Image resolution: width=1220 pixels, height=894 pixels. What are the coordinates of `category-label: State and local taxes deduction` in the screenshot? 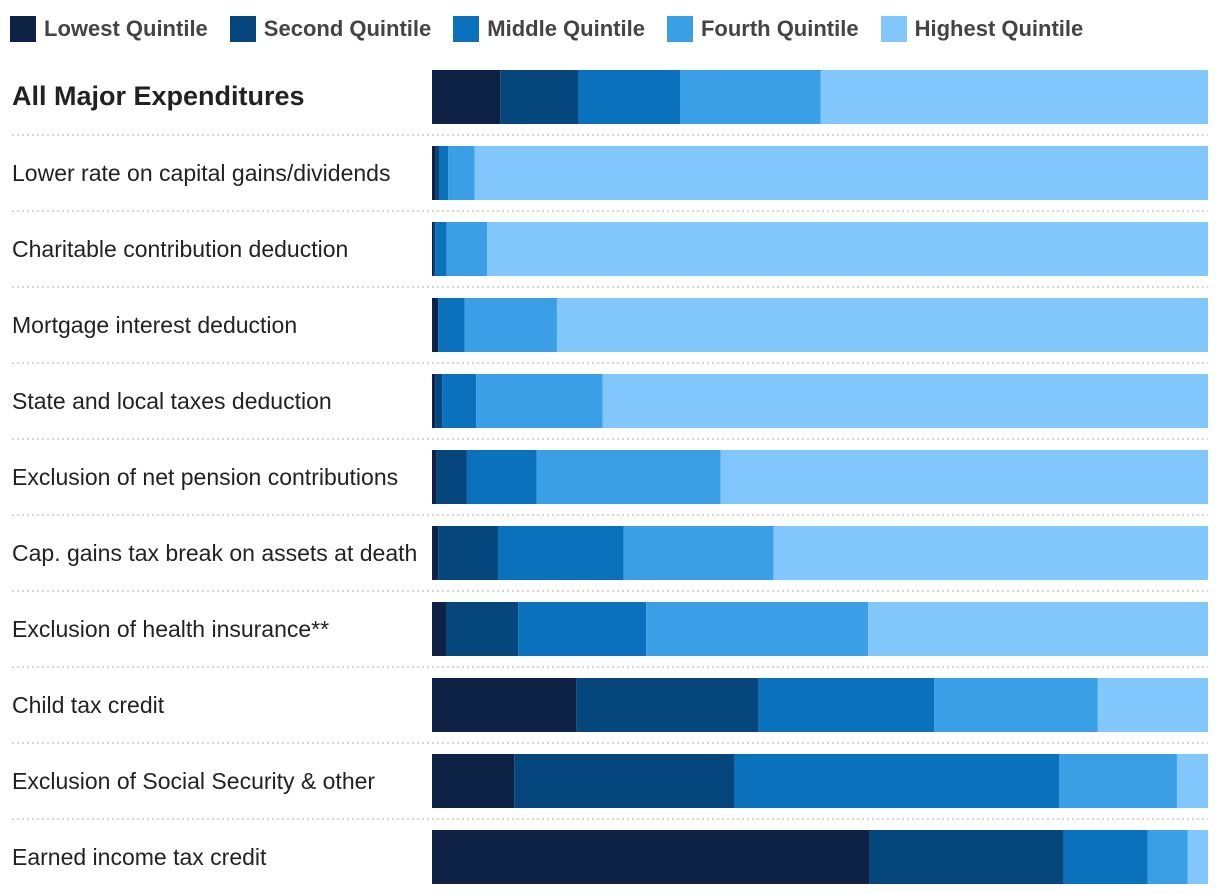 It's located at (172, 401).